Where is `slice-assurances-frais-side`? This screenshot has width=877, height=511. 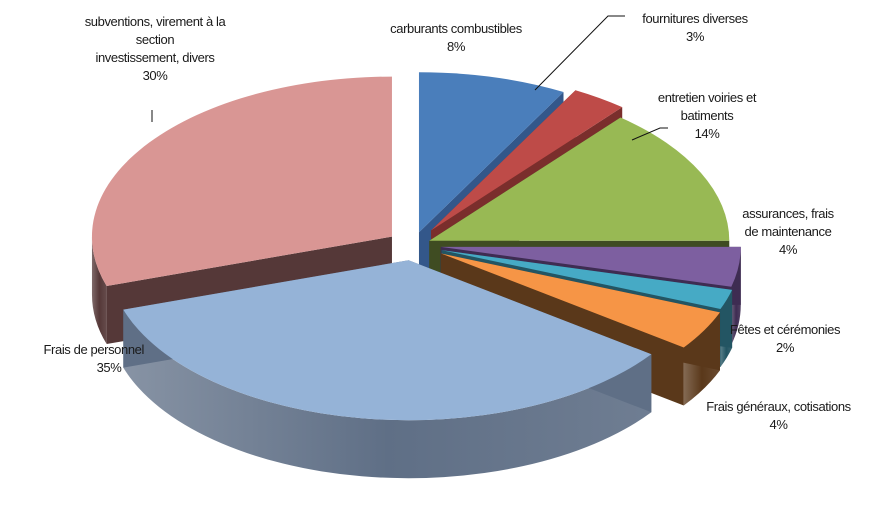 slice-assurances-frais-side is located at coordinates (736, 295).